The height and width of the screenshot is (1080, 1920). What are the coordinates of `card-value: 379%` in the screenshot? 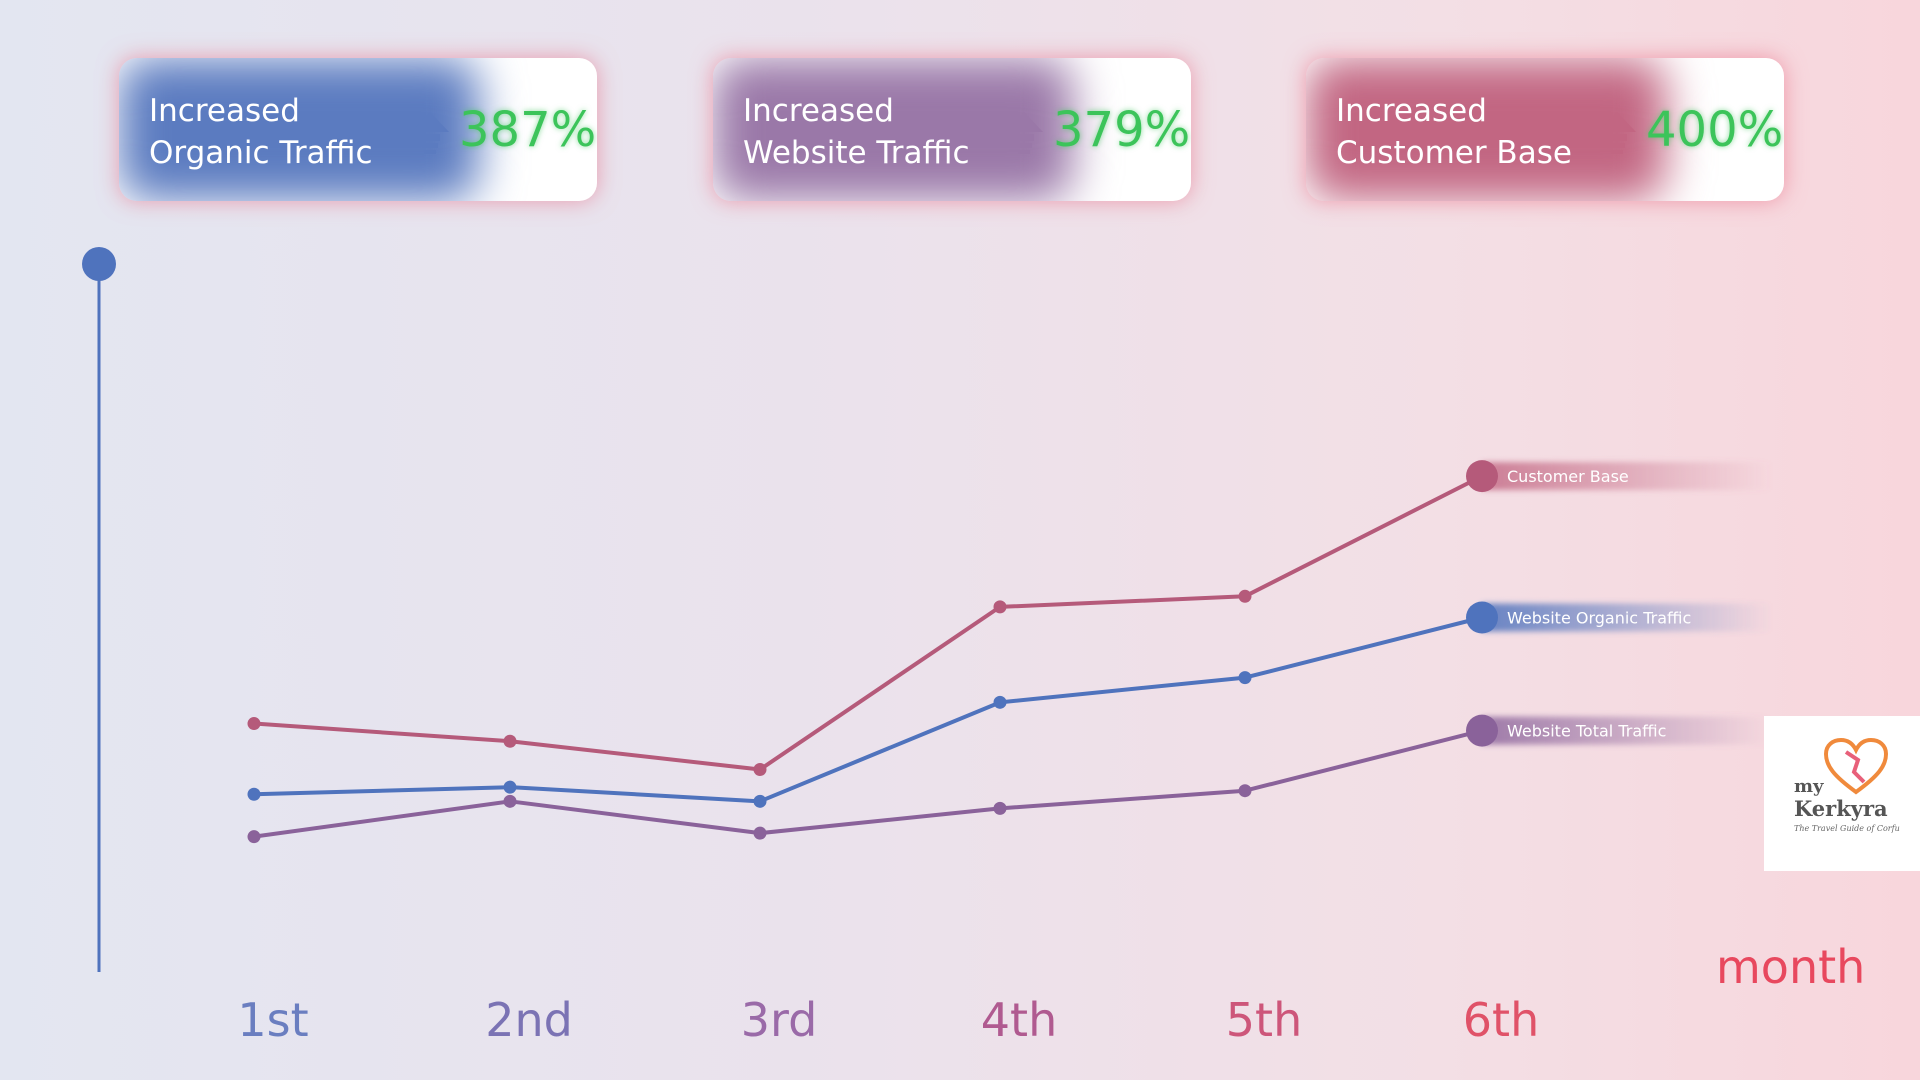 It's located at (1122, 130).